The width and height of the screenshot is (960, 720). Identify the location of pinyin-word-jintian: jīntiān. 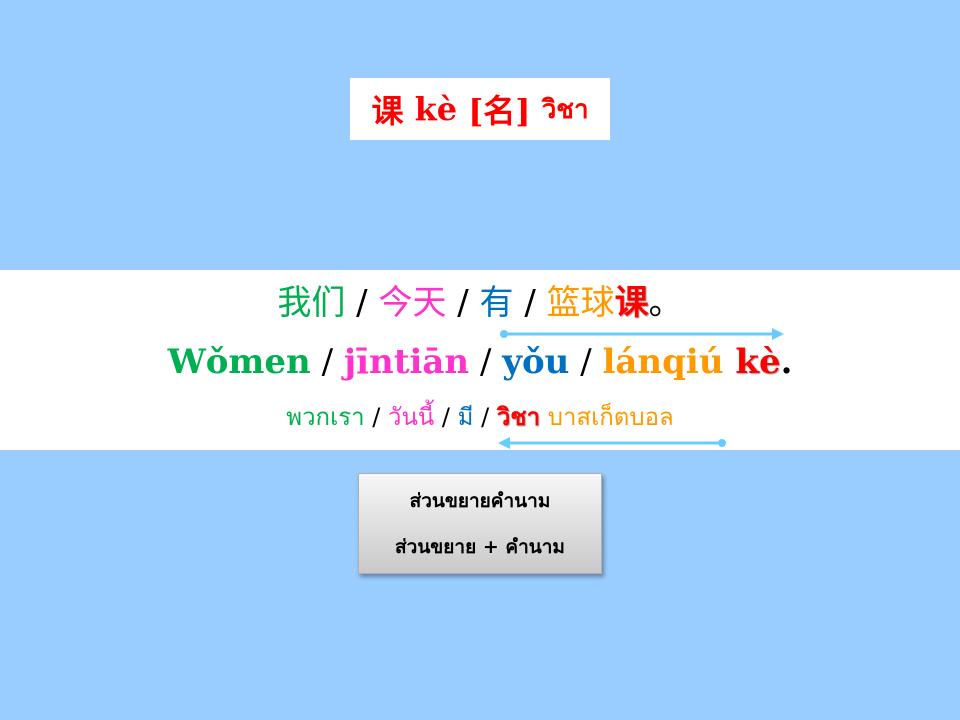
(406, 362).